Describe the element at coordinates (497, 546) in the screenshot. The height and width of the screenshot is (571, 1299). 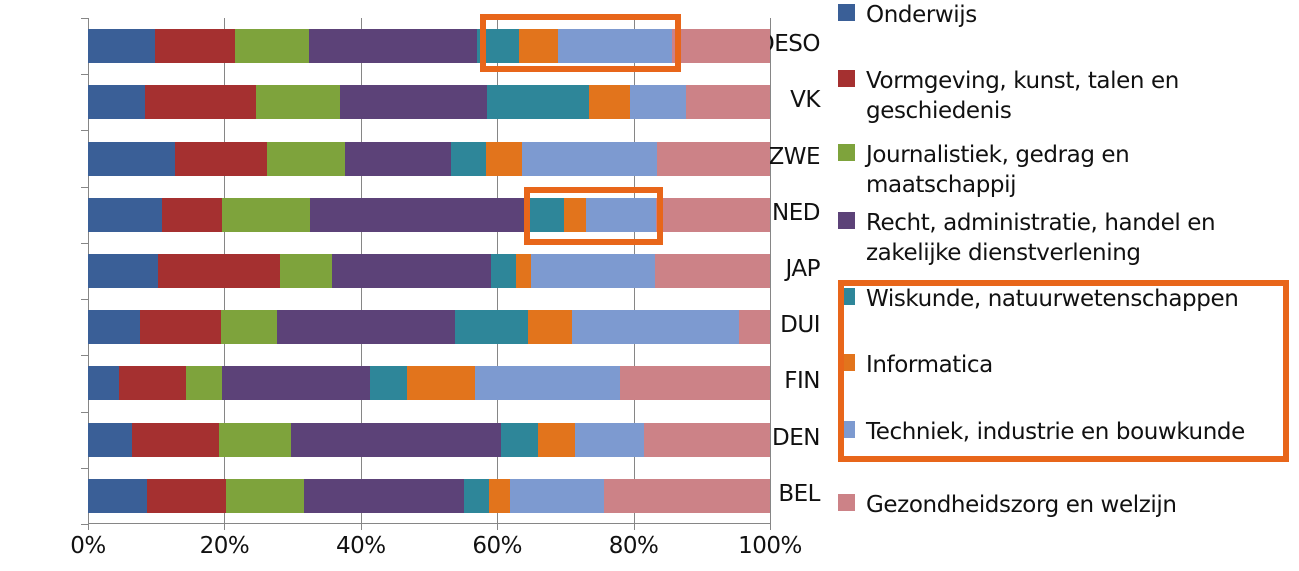
I see `x-tick-label-60: 60%` at that location.